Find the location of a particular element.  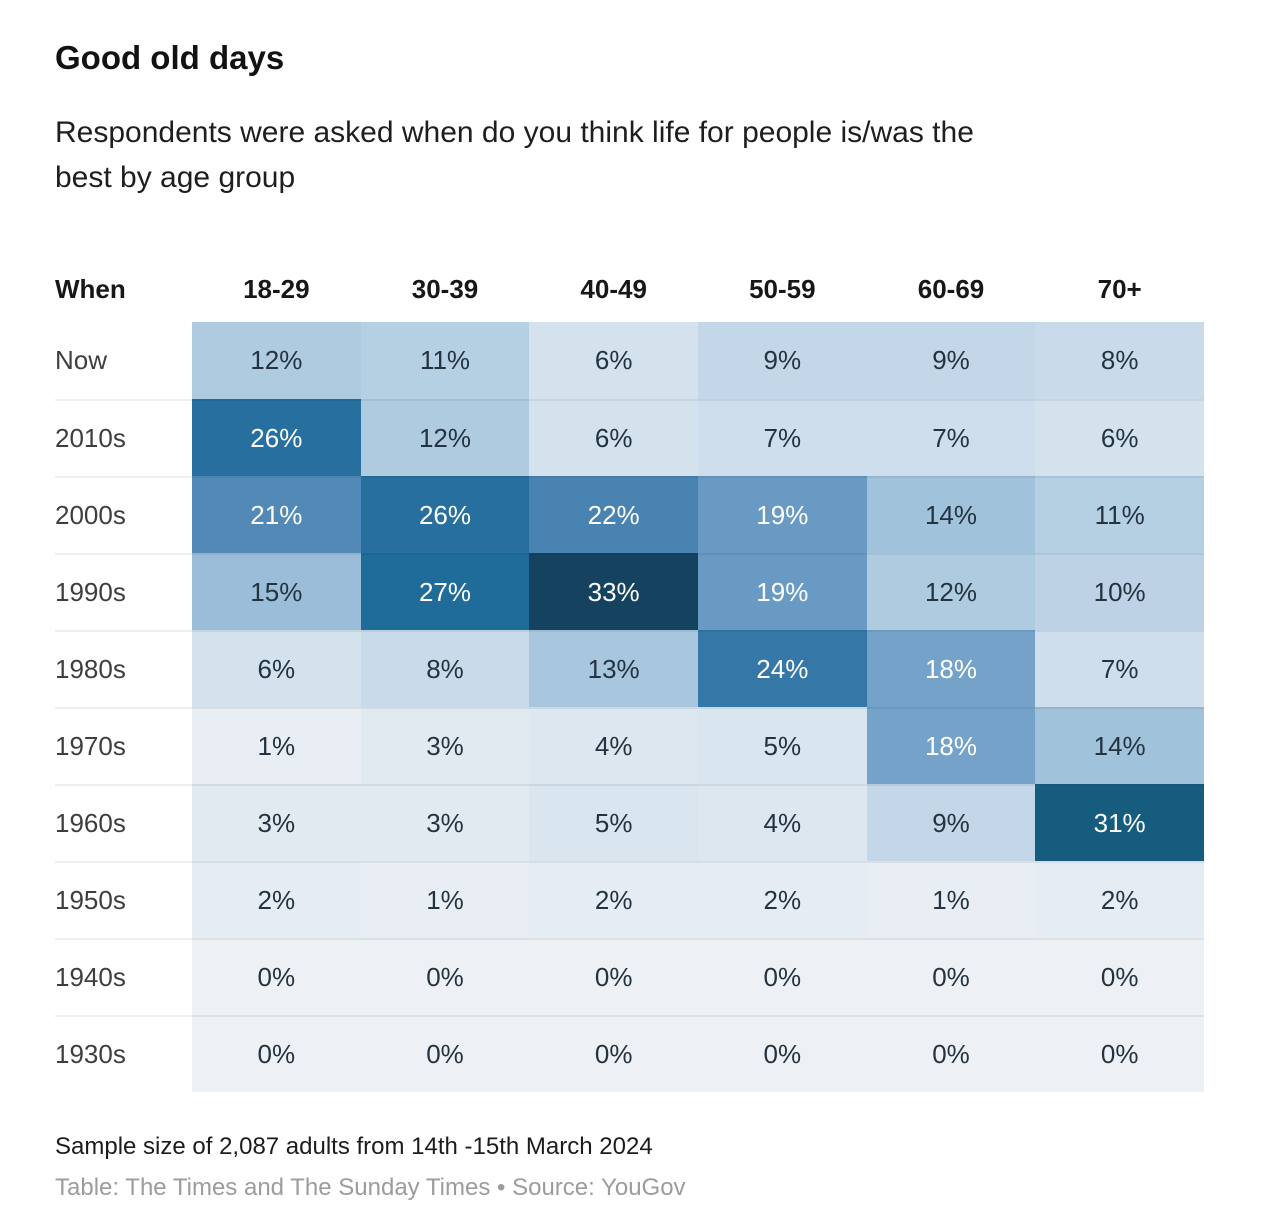

column-header: 40-49 is located at coordinates (613, 288).